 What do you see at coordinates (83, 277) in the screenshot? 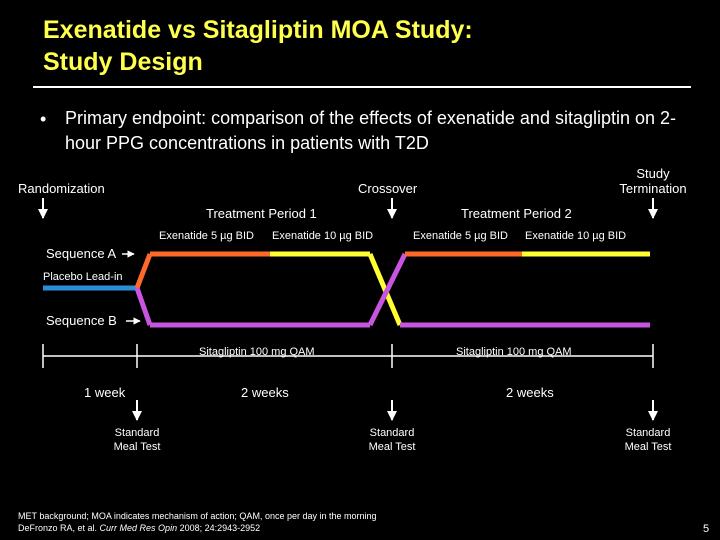
I see `placebo-leadin-label: Placebo Lead-in` at bounding box center [83, 277].